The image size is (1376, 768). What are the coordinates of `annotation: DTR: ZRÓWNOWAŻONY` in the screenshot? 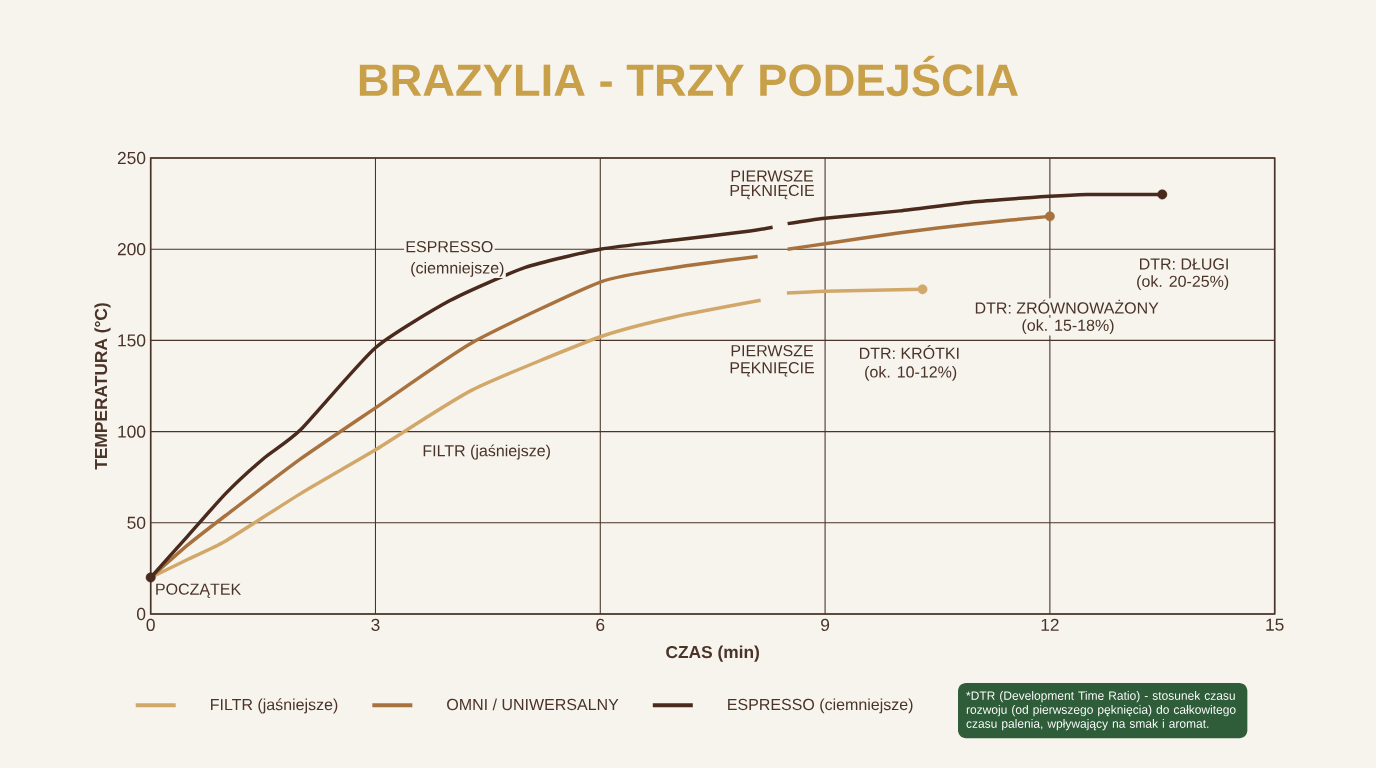 It's located at (1067, 306).